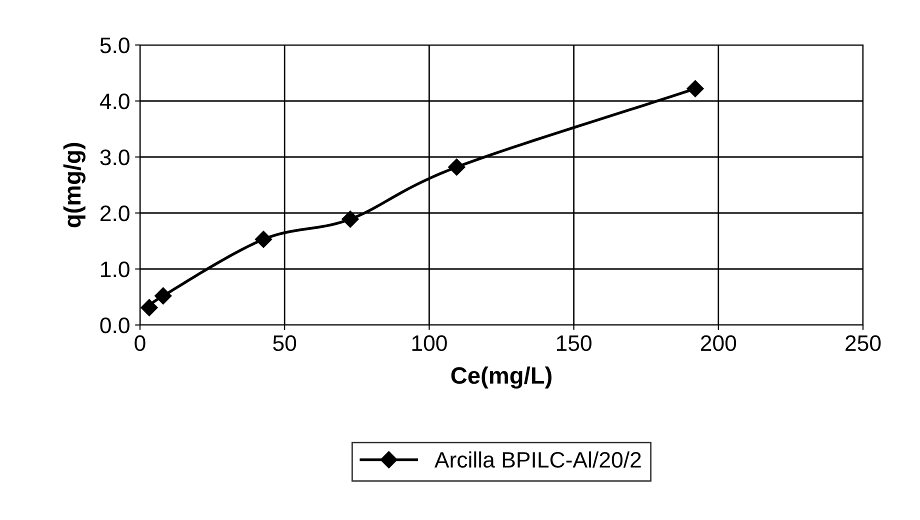 The height and width of the screenshot is (520, 920). I want to click on y-tick-label: 5.0, so click(115, 46).